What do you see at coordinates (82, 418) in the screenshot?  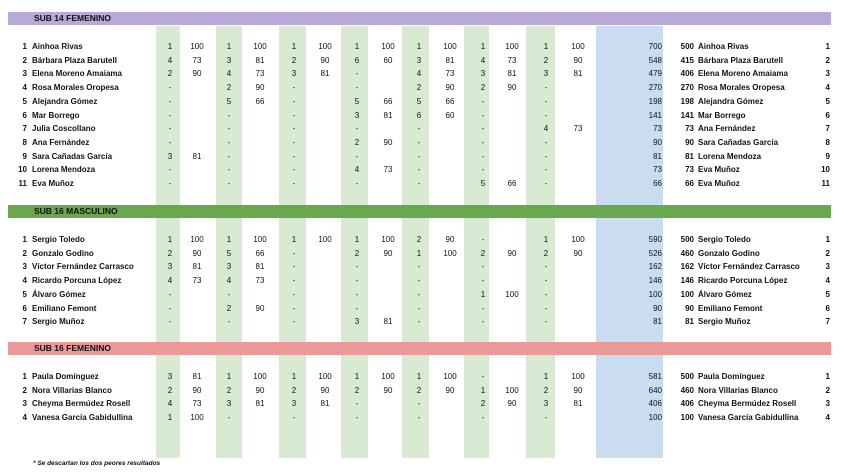 I see `athlete-name-cell: Vanesa García Gabidullina` at bounding box center [82, 418].